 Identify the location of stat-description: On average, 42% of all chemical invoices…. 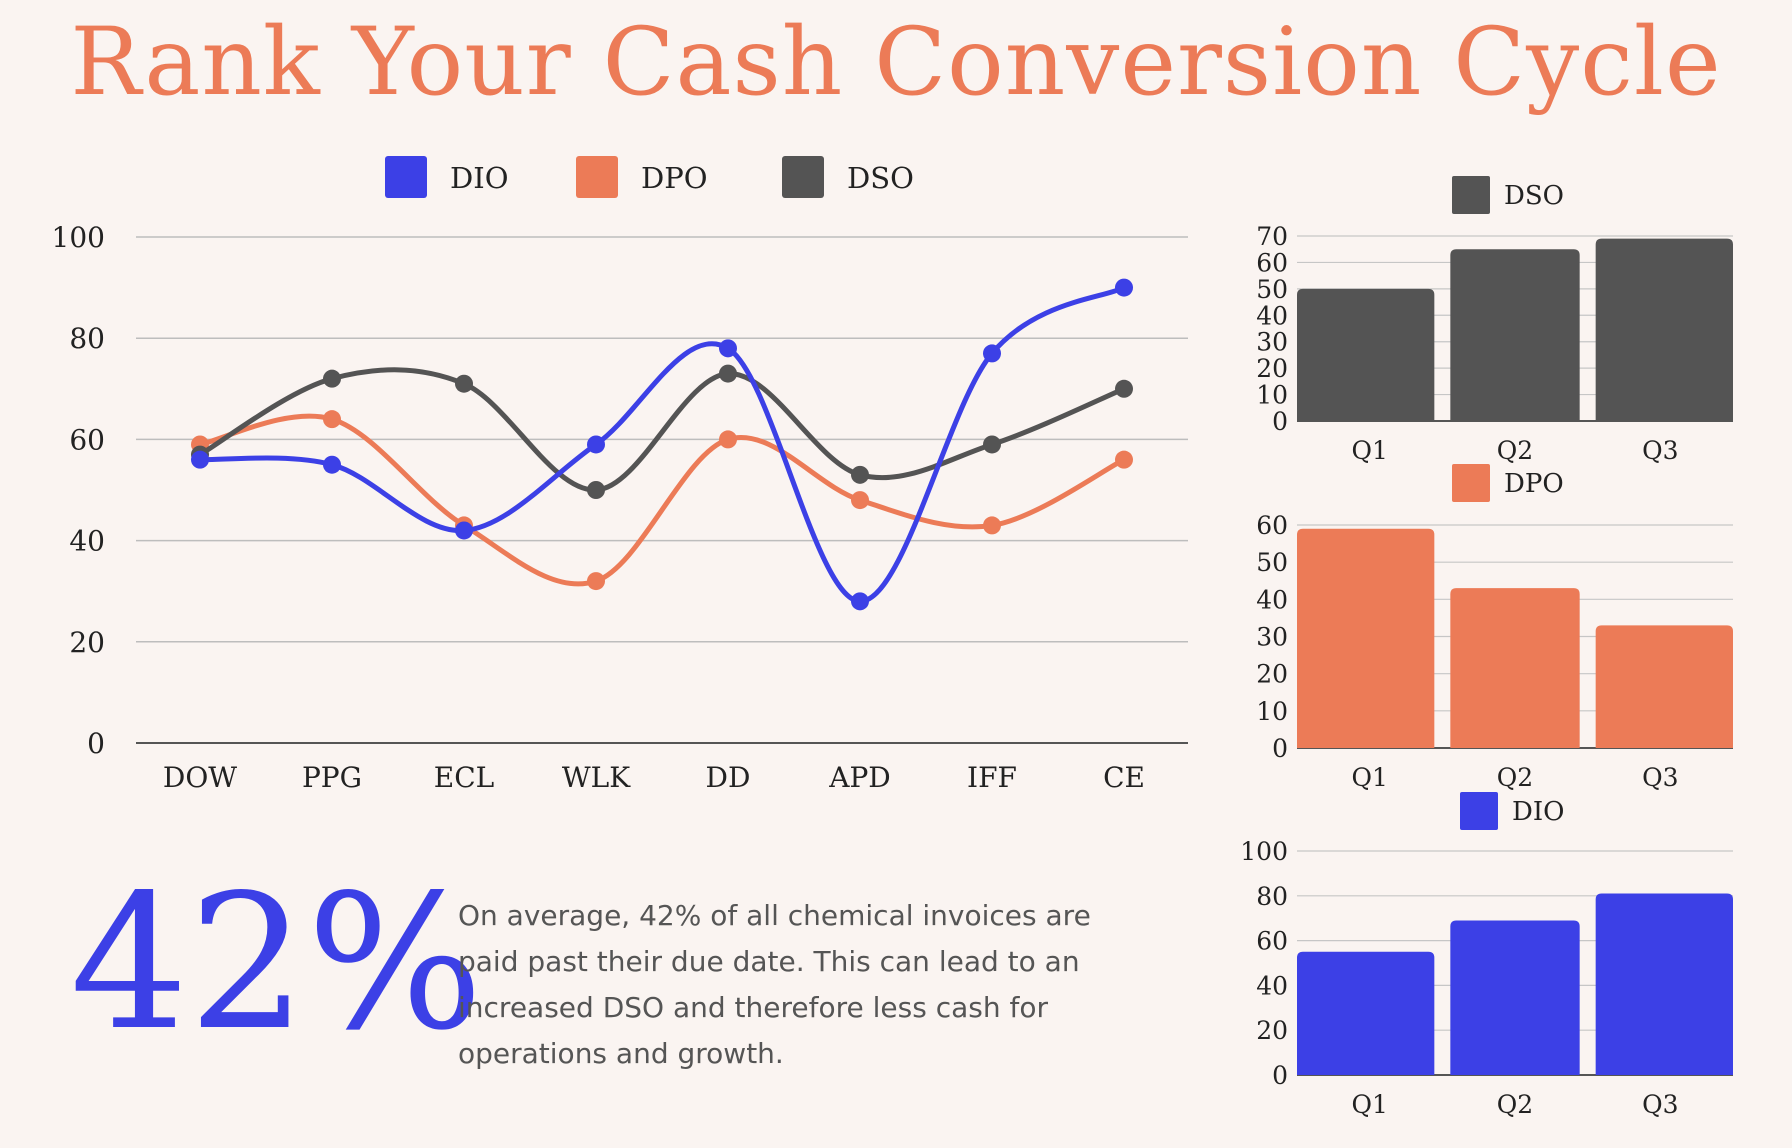
(774, 984).